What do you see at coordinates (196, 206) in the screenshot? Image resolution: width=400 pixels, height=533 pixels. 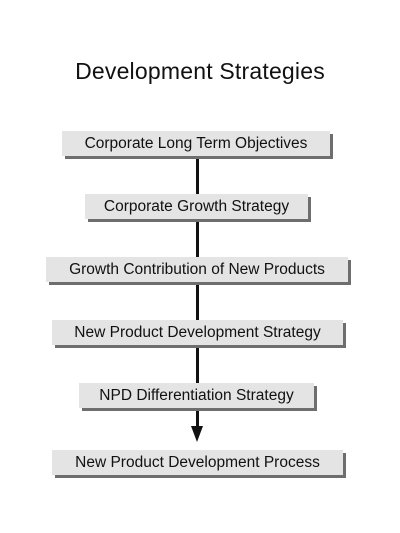 I see `step-box-corporate-growth-strategy: Corporate Growth Strategy` at bounding box center [196, 206].